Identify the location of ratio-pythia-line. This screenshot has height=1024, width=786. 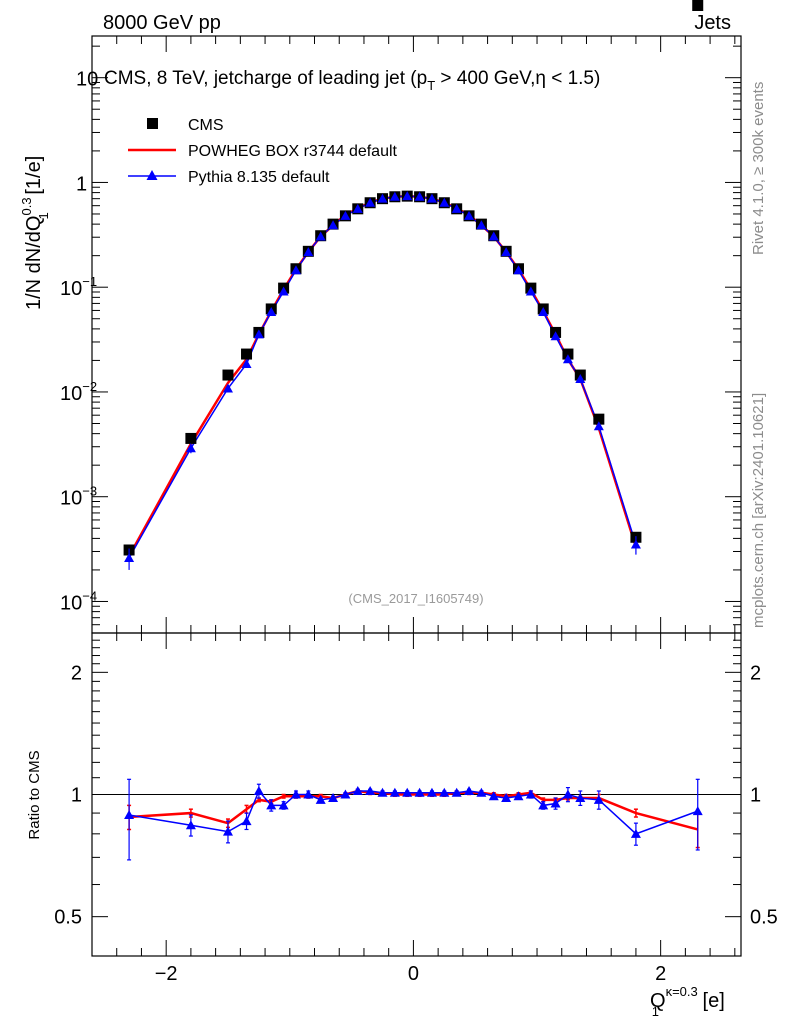
(413, 812).